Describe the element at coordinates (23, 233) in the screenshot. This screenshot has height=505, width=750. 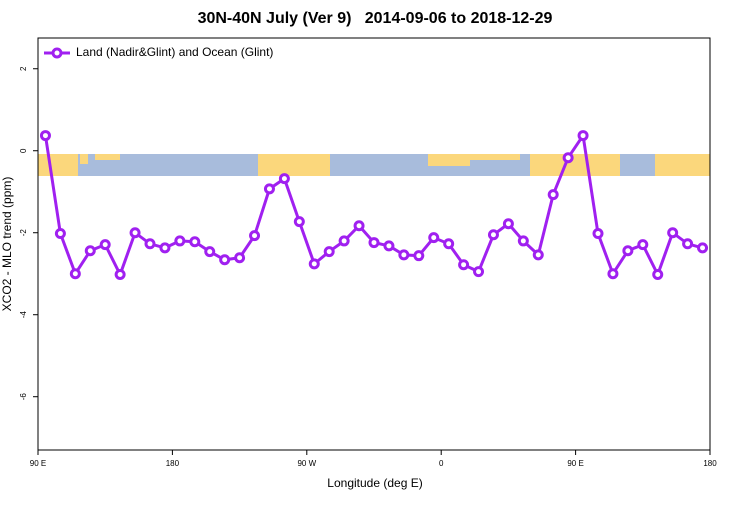
I see `y-tick-label: -2` at that location.